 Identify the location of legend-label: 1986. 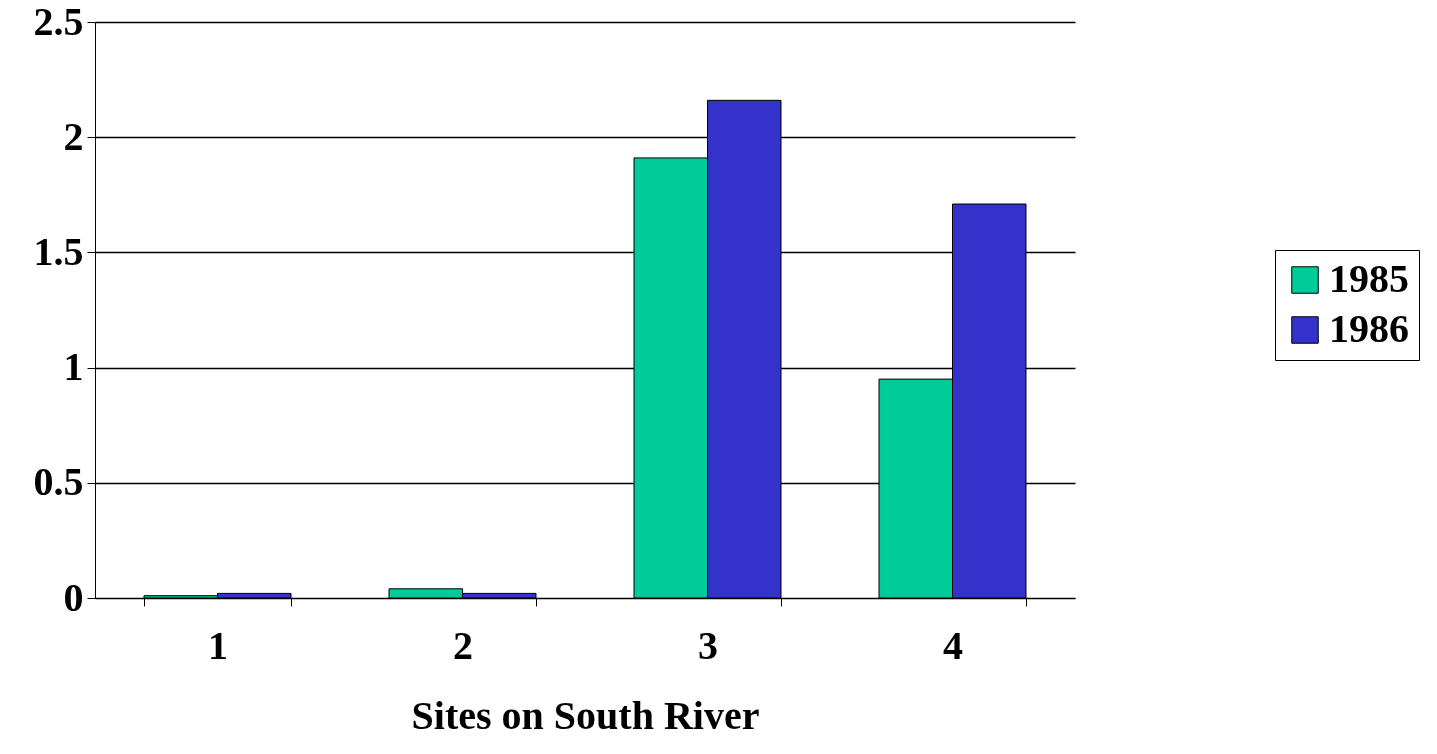
(1369, 328).